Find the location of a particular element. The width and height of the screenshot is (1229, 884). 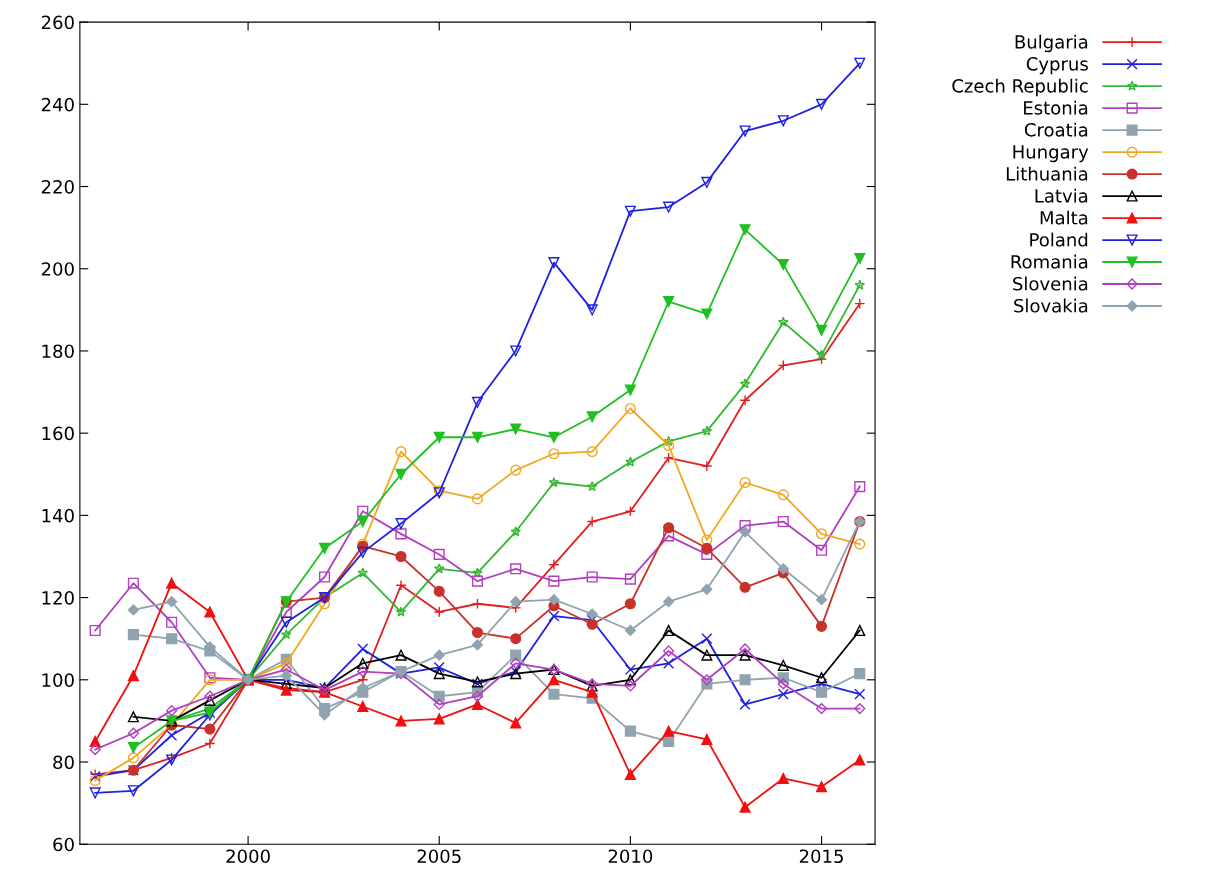

legend-label: Czech Republic is located at coordinates (1020, 87).